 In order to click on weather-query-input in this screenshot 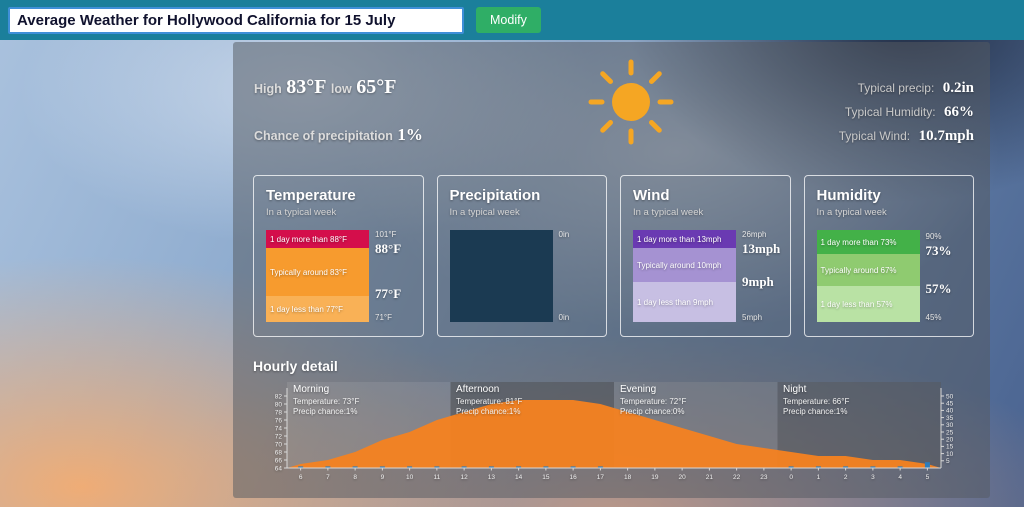, I will do `click(236, 20)`.